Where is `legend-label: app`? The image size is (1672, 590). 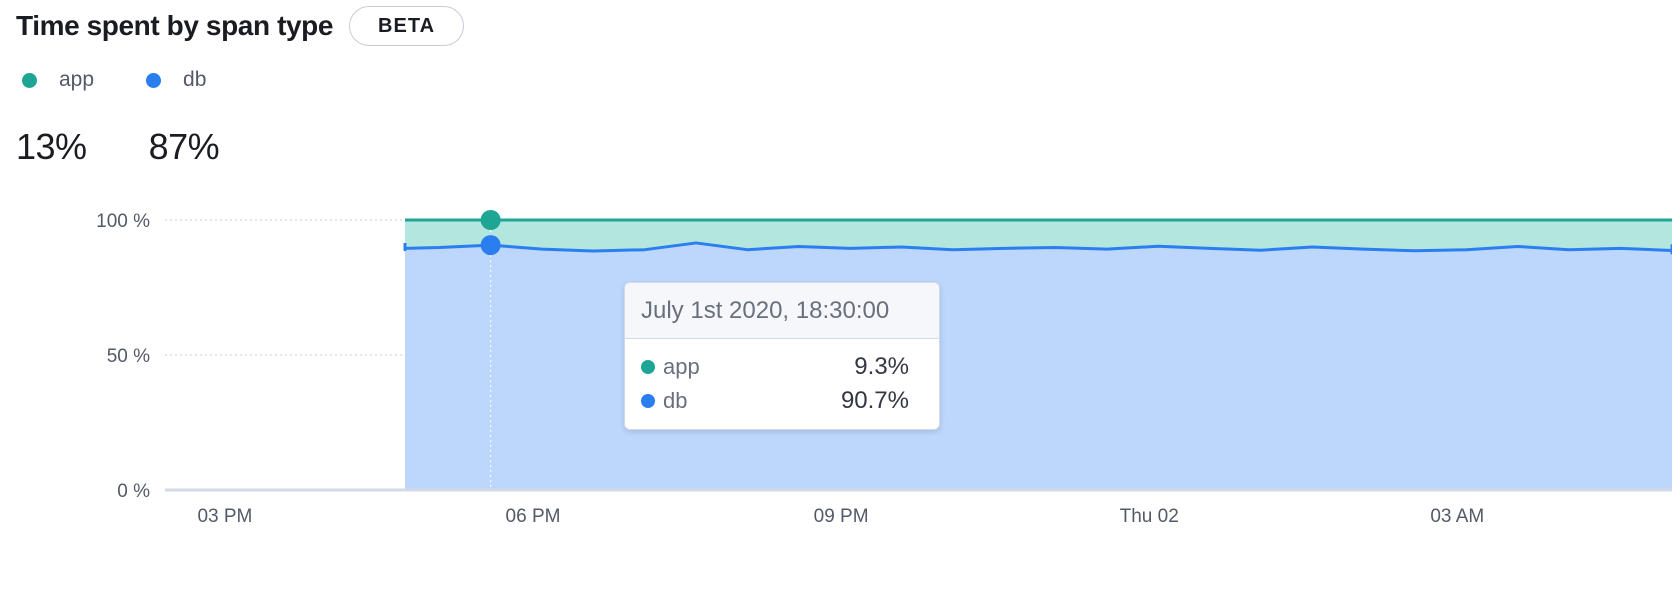 legend-label: app is located at coordinates (77, 79).